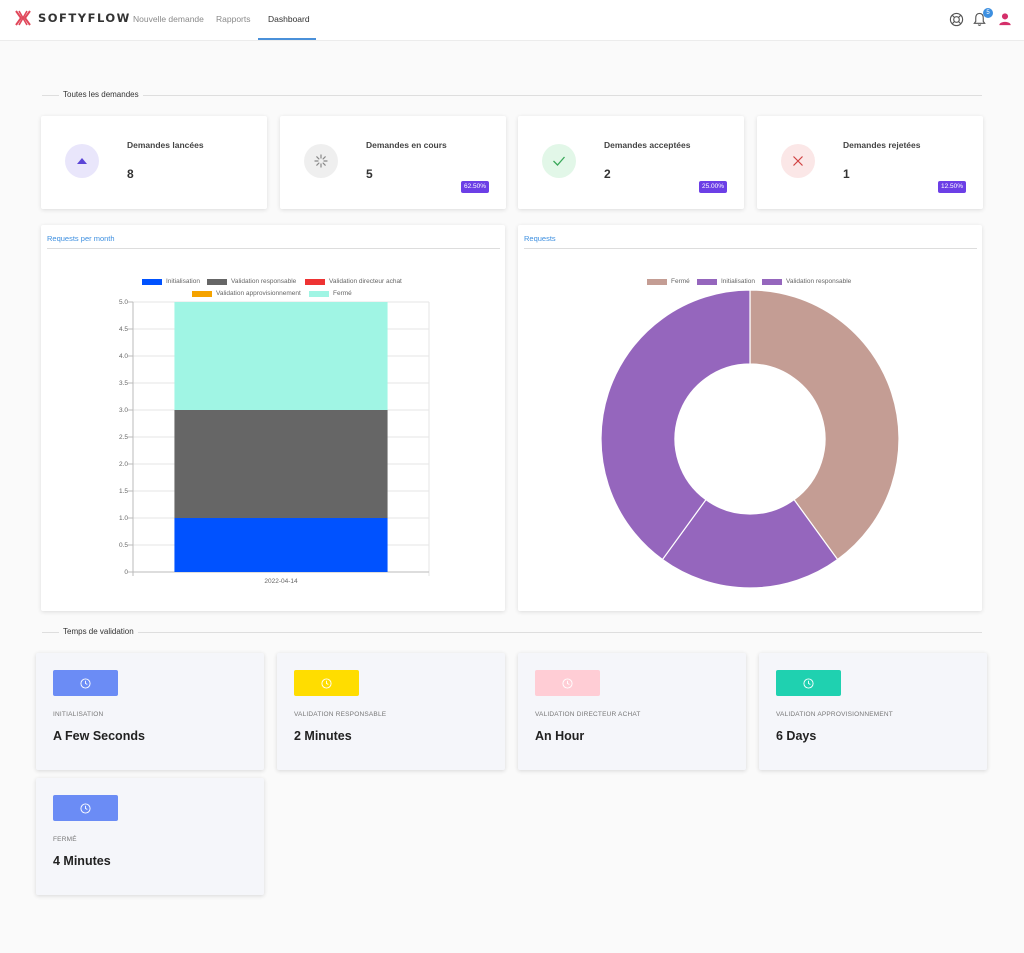  I want to click on arrow-up-icon, so click(82, 161).